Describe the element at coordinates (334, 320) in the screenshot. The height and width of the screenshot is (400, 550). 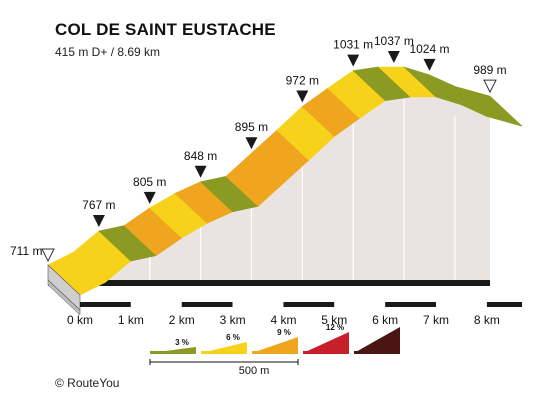
I see `x-tick-label: 5 km` at that location.